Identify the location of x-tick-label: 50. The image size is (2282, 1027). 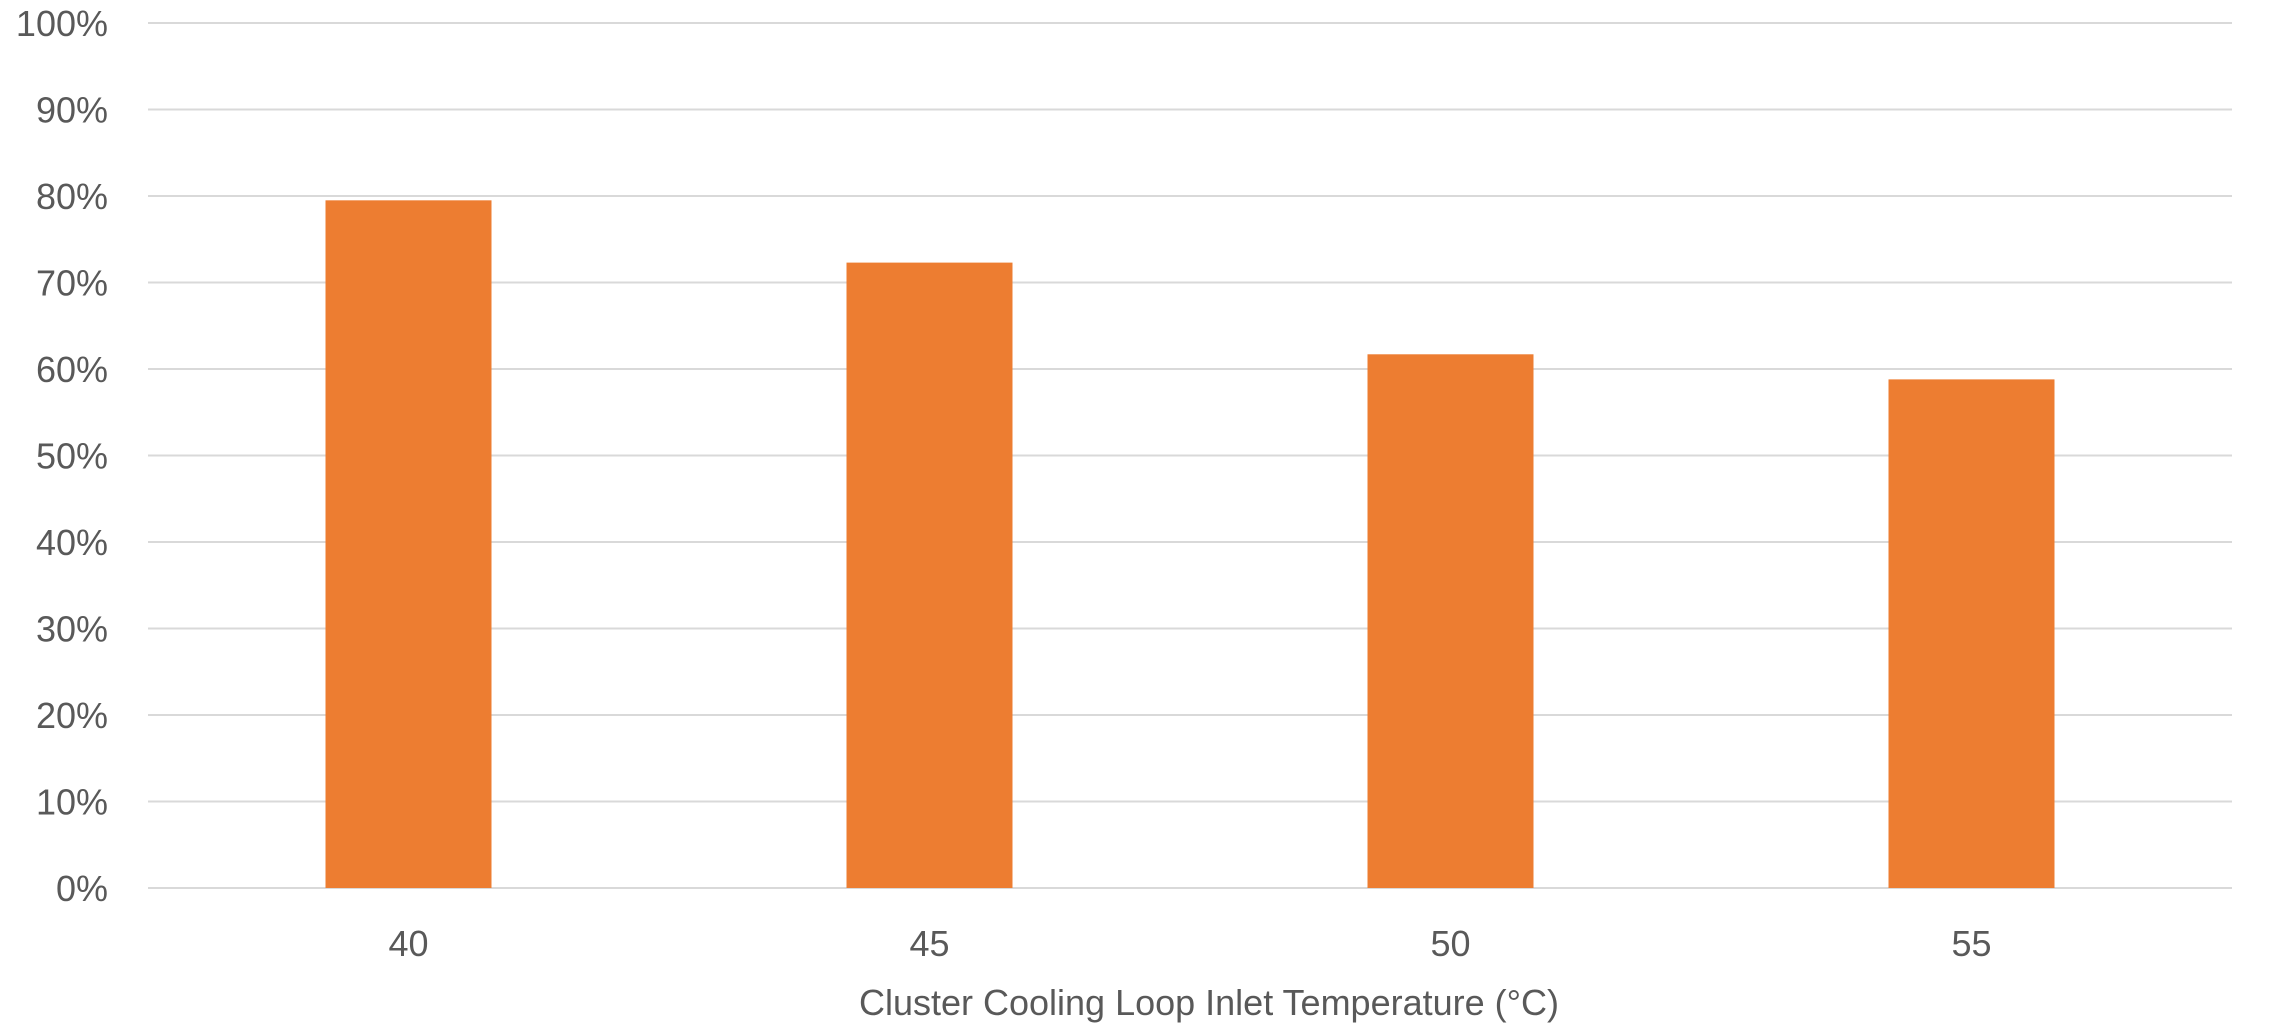
(1450, 943).